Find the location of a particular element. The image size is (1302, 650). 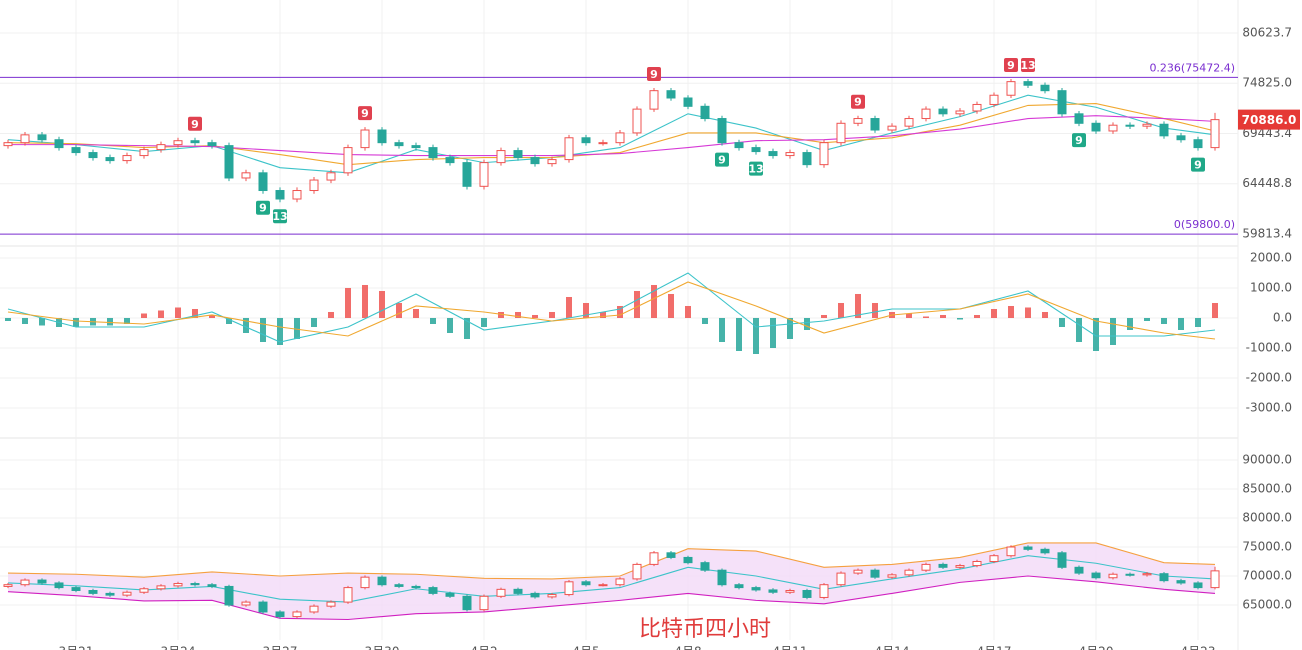

x-tick-label: 4月2 is located at coordinates (483, 647).